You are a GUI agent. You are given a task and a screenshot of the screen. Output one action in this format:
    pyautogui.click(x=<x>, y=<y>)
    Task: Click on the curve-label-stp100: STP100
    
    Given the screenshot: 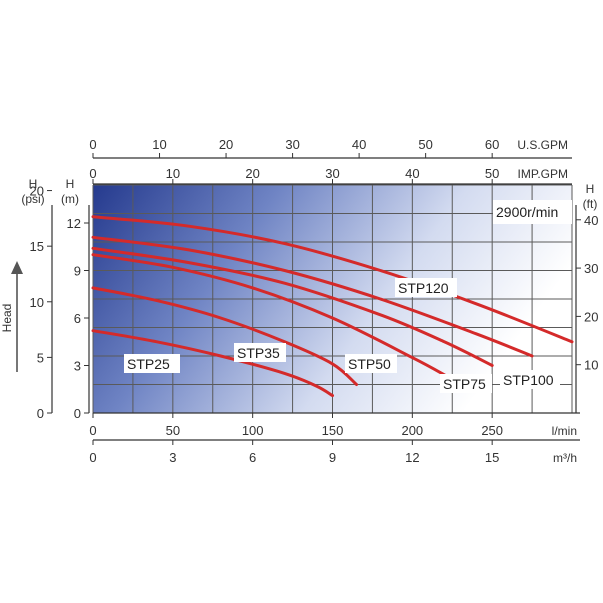 What is the action you would take?
    pyautogui.click(x=528, y=380)
    